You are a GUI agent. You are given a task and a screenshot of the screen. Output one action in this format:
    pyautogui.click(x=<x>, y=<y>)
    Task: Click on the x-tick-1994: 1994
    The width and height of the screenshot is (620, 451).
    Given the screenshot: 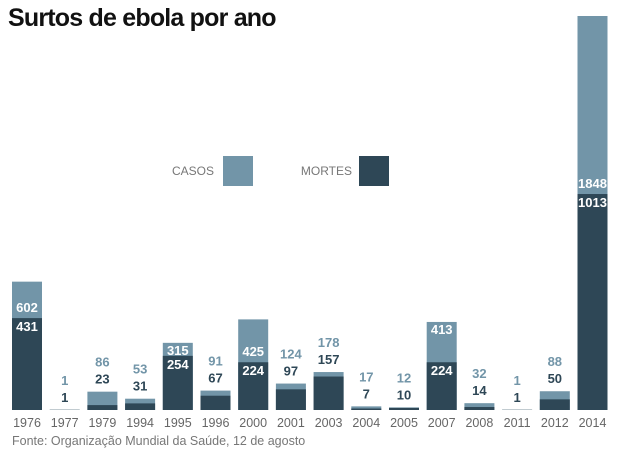 What is the action you would take?
    pyautogui.click(x=140, y=423)
    